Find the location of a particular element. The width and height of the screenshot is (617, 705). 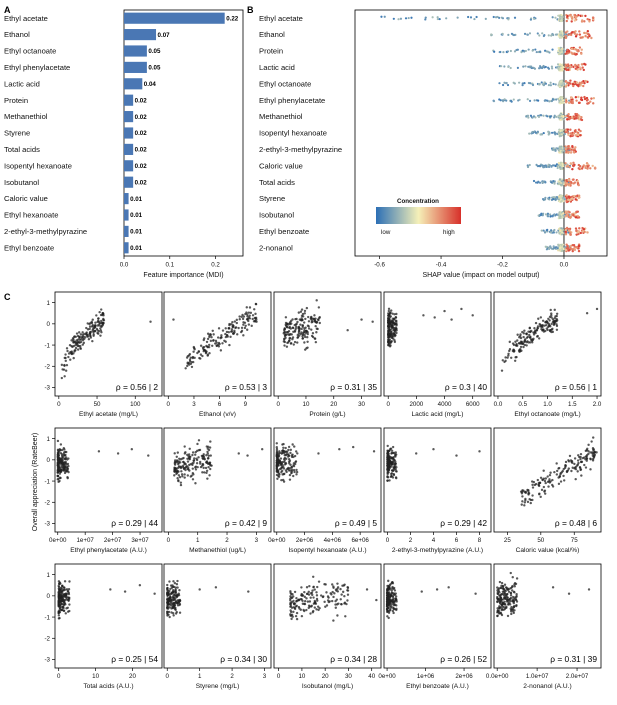

x-tick-label: 0e+00 is located at coordinates (58, 540).